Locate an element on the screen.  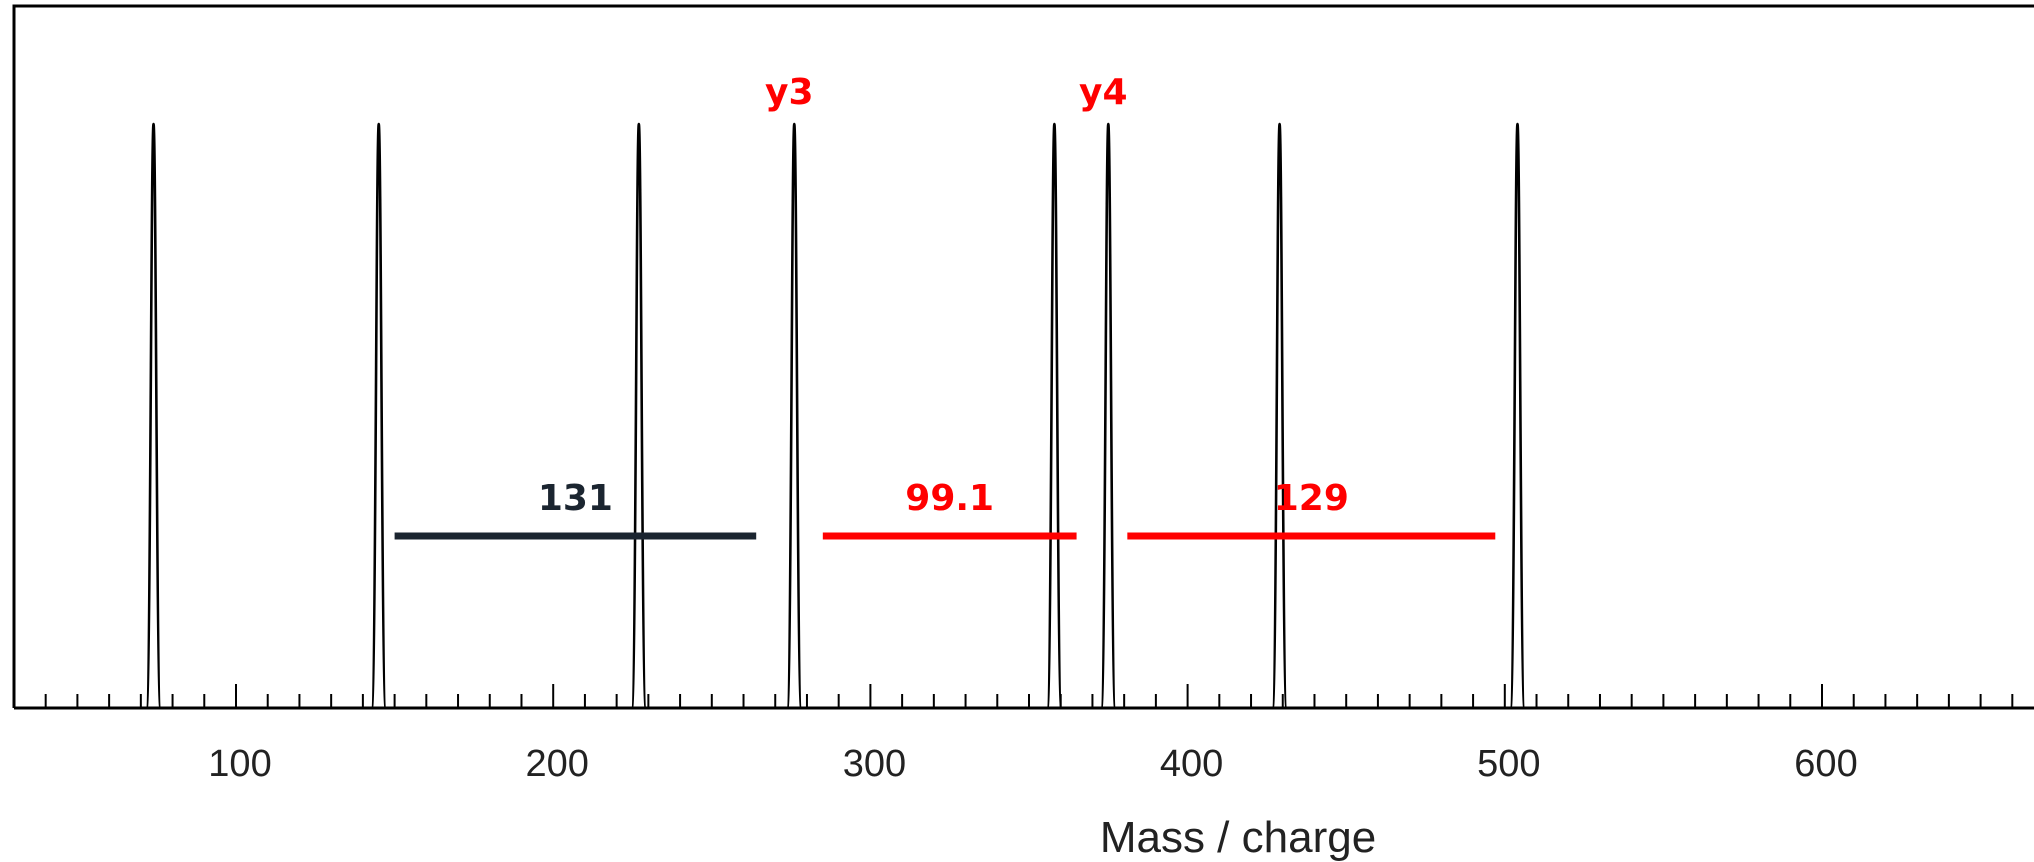
mass-diff-label-1: 131 is located at coordinates (575, 498).